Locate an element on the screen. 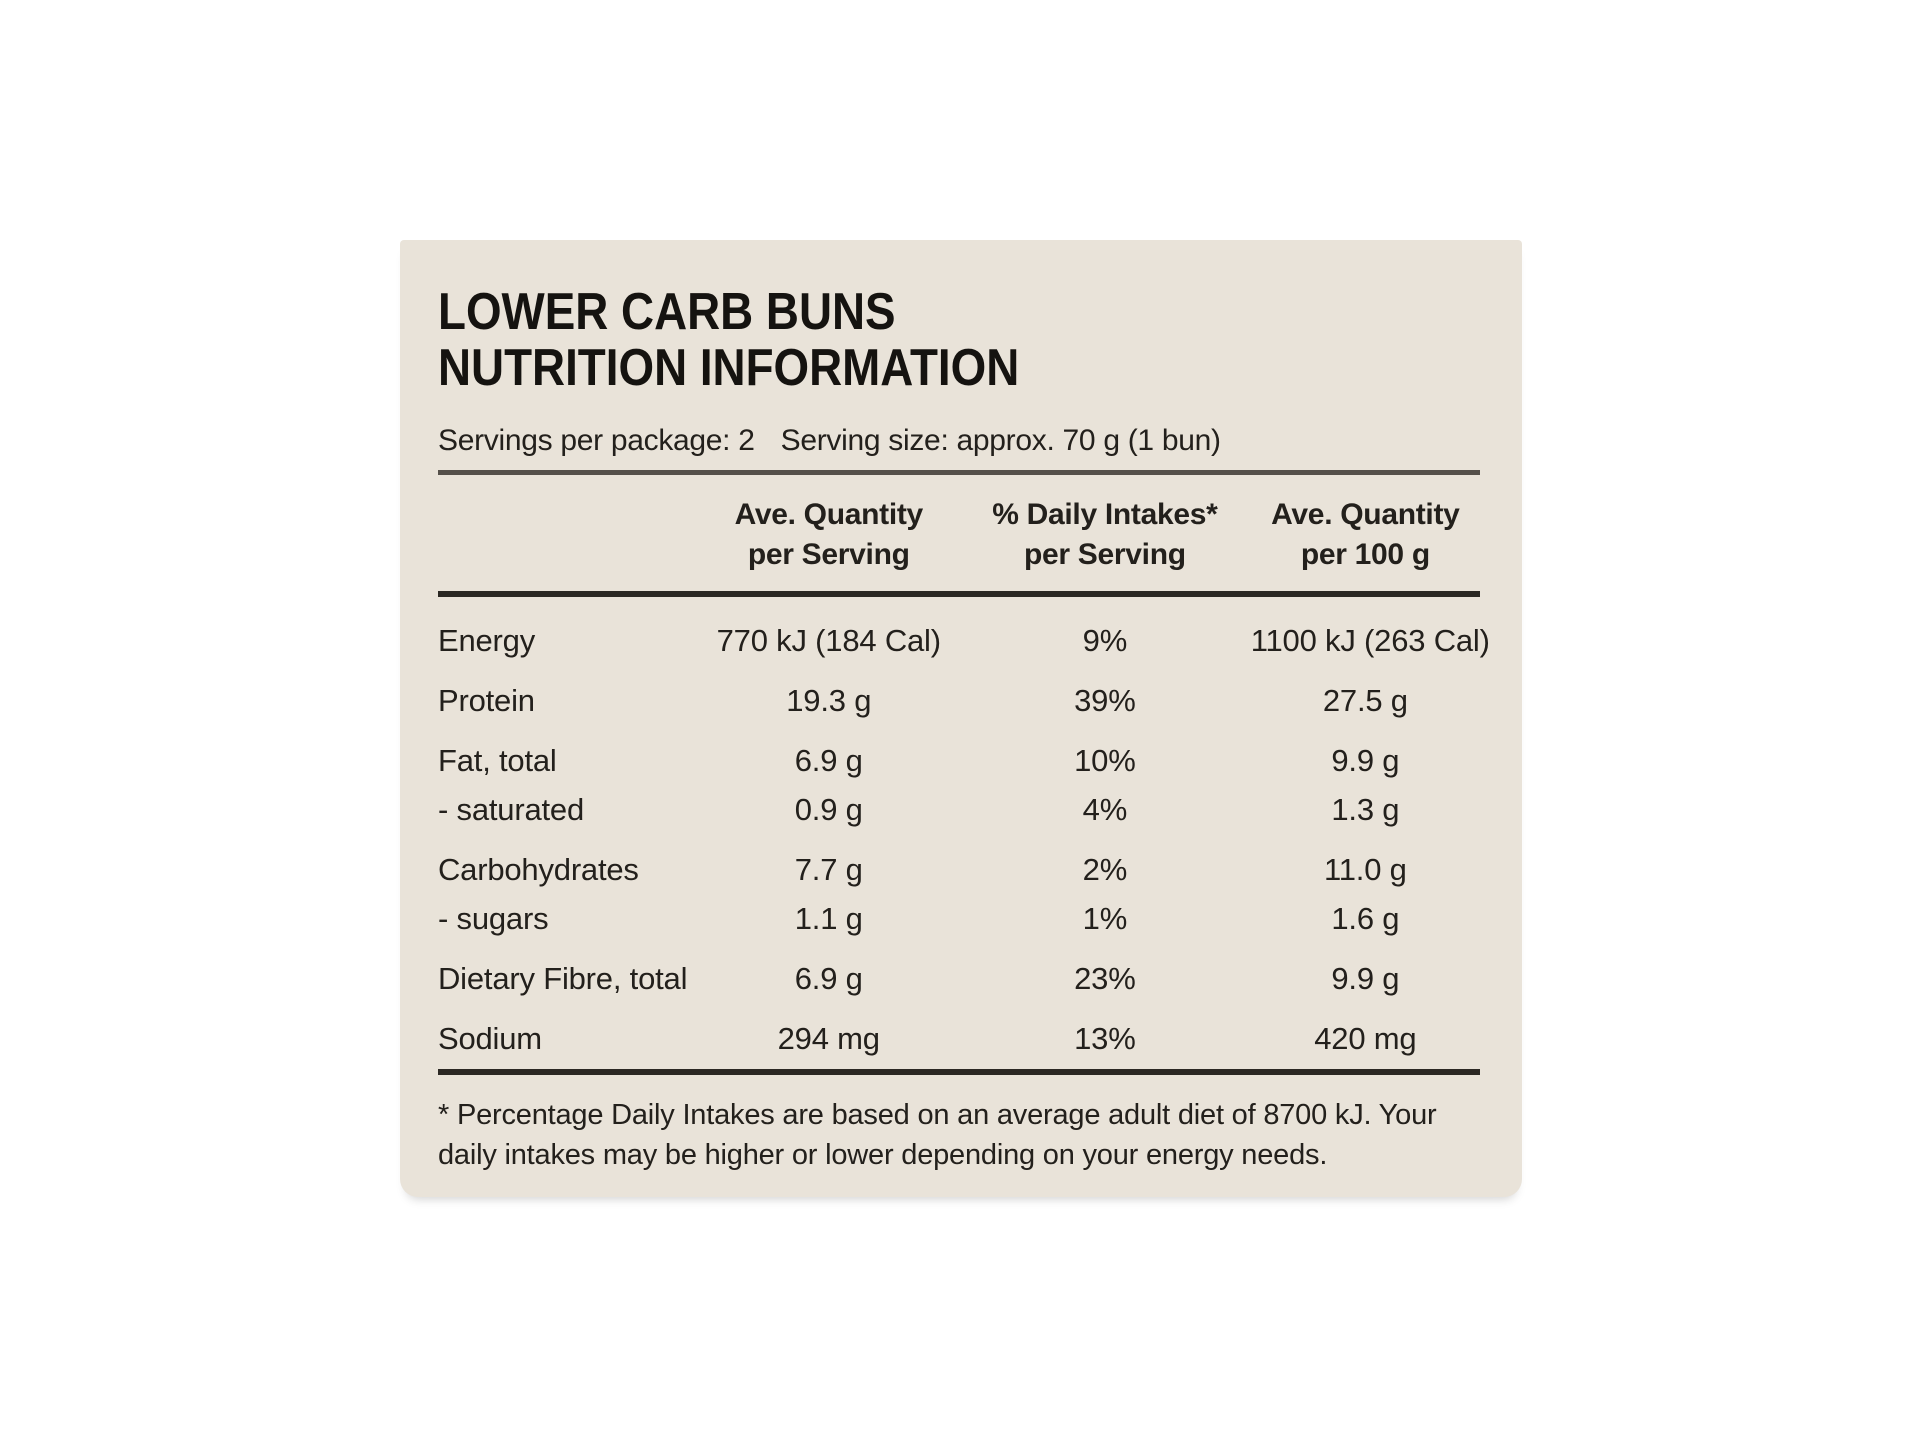  header-per-serving-line1: Ave. Quantity is located at coordinates (829, 514).